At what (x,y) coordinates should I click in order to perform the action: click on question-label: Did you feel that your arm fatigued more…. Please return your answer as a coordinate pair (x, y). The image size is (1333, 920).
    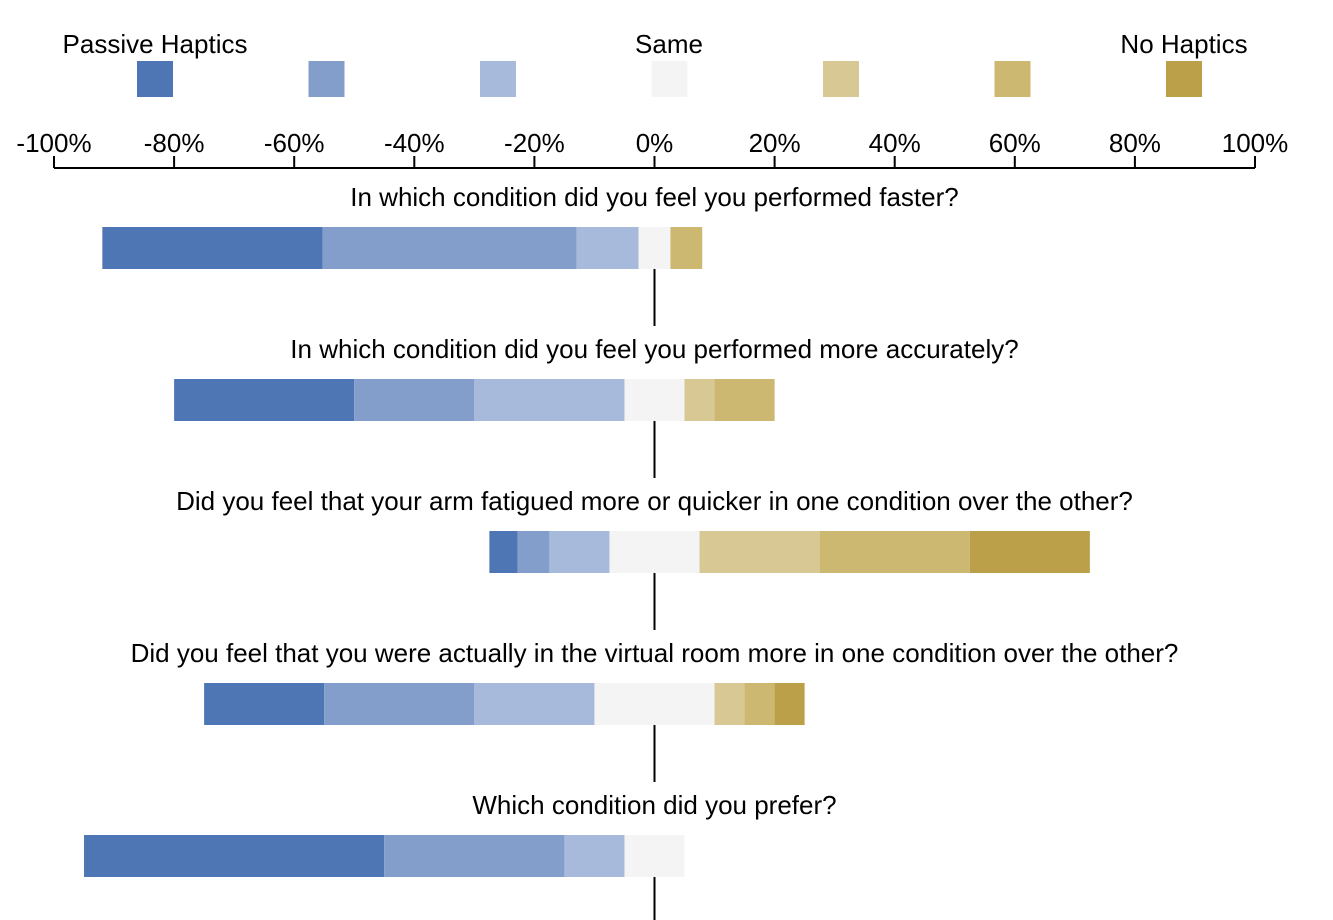
    Looking at the image, I should click on (654, 501).